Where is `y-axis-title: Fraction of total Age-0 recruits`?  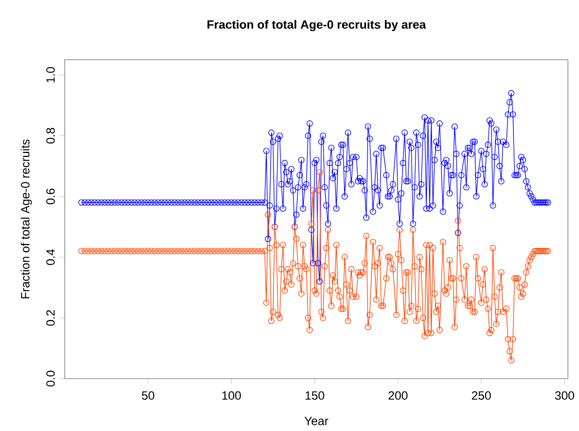
y-axis-title: Fraction of total Age-0 recruits is located at coordinates (26, 218).